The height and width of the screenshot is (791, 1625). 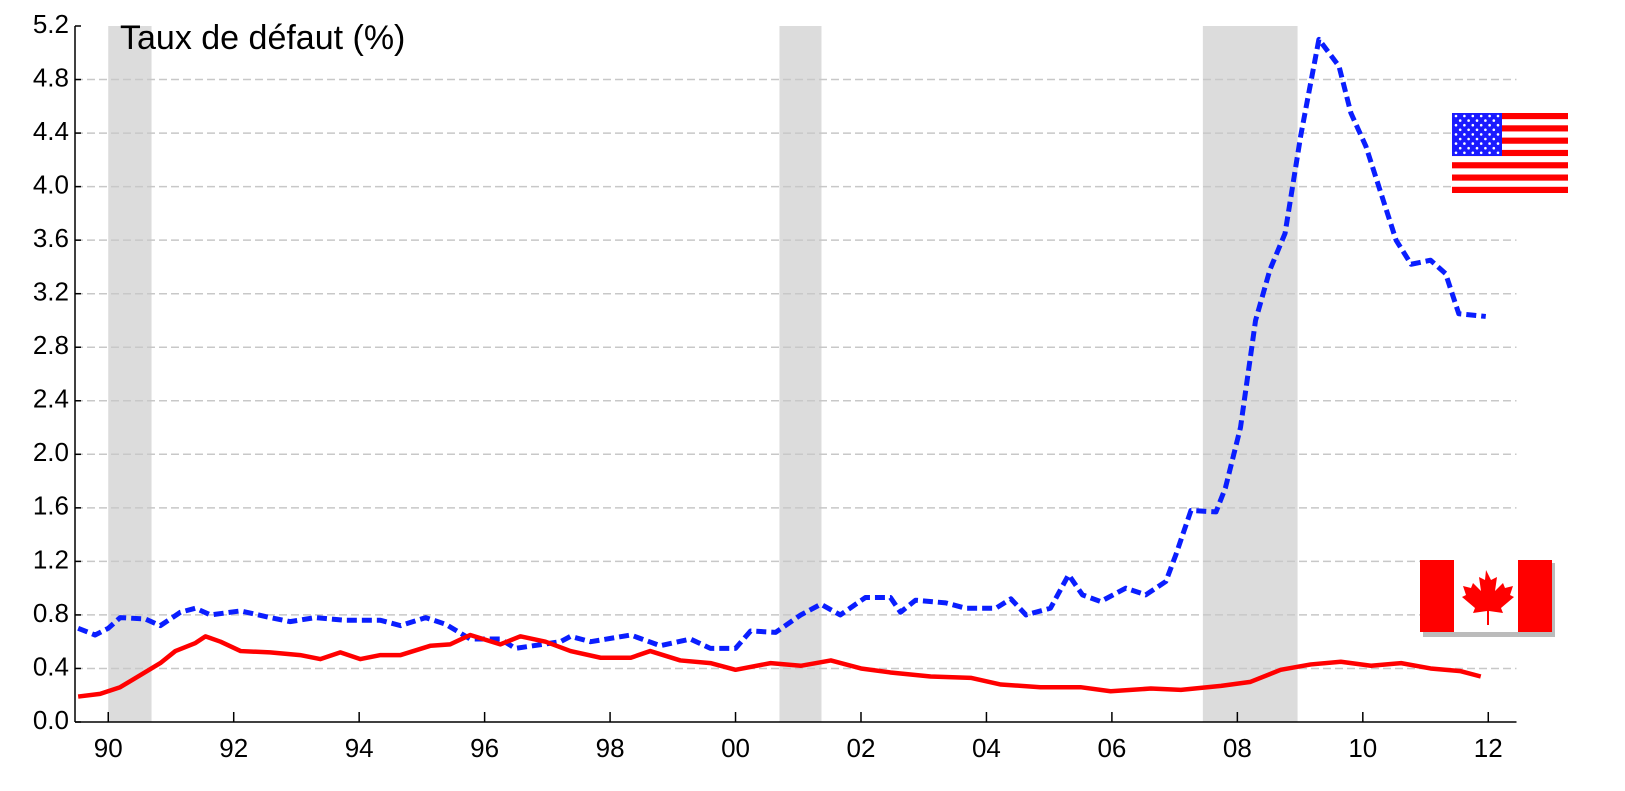 I want to click on x-tick-label: 98, so click(x=610, y=748).